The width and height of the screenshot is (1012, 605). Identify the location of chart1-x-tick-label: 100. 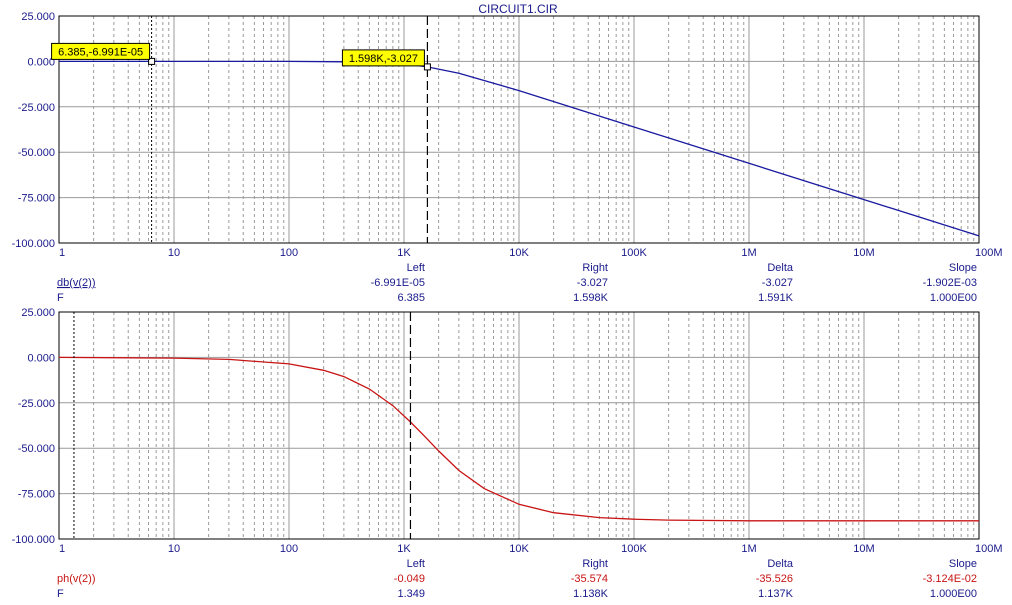
(289, 253).